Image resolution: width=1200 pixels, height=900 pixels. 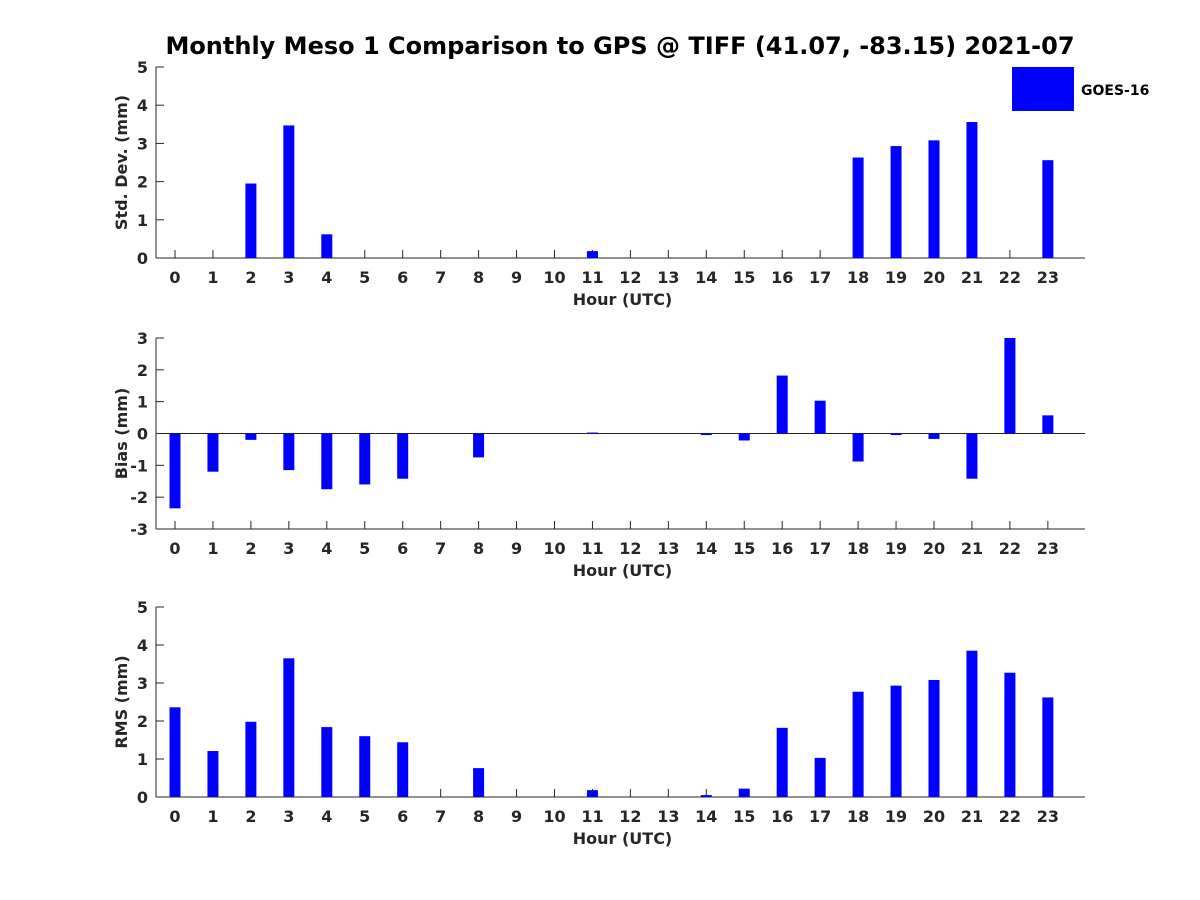 What do you see at coordinates (250, 816) in the screenshot?
I see `x-tick-label: 2` at bounding box center [250, 816].